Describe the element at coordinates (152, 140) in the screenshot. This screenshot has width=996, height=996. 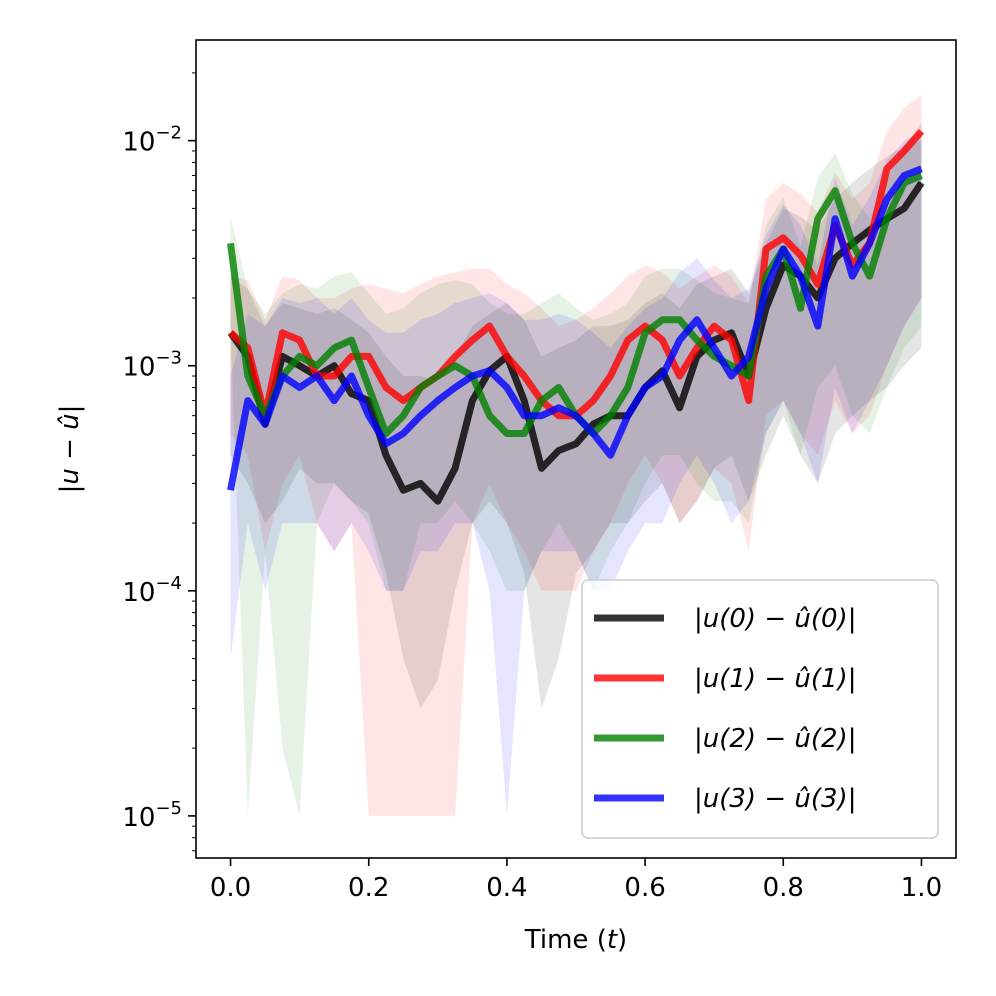
I see `y-tick-label-0: 10⁻²` at that location.